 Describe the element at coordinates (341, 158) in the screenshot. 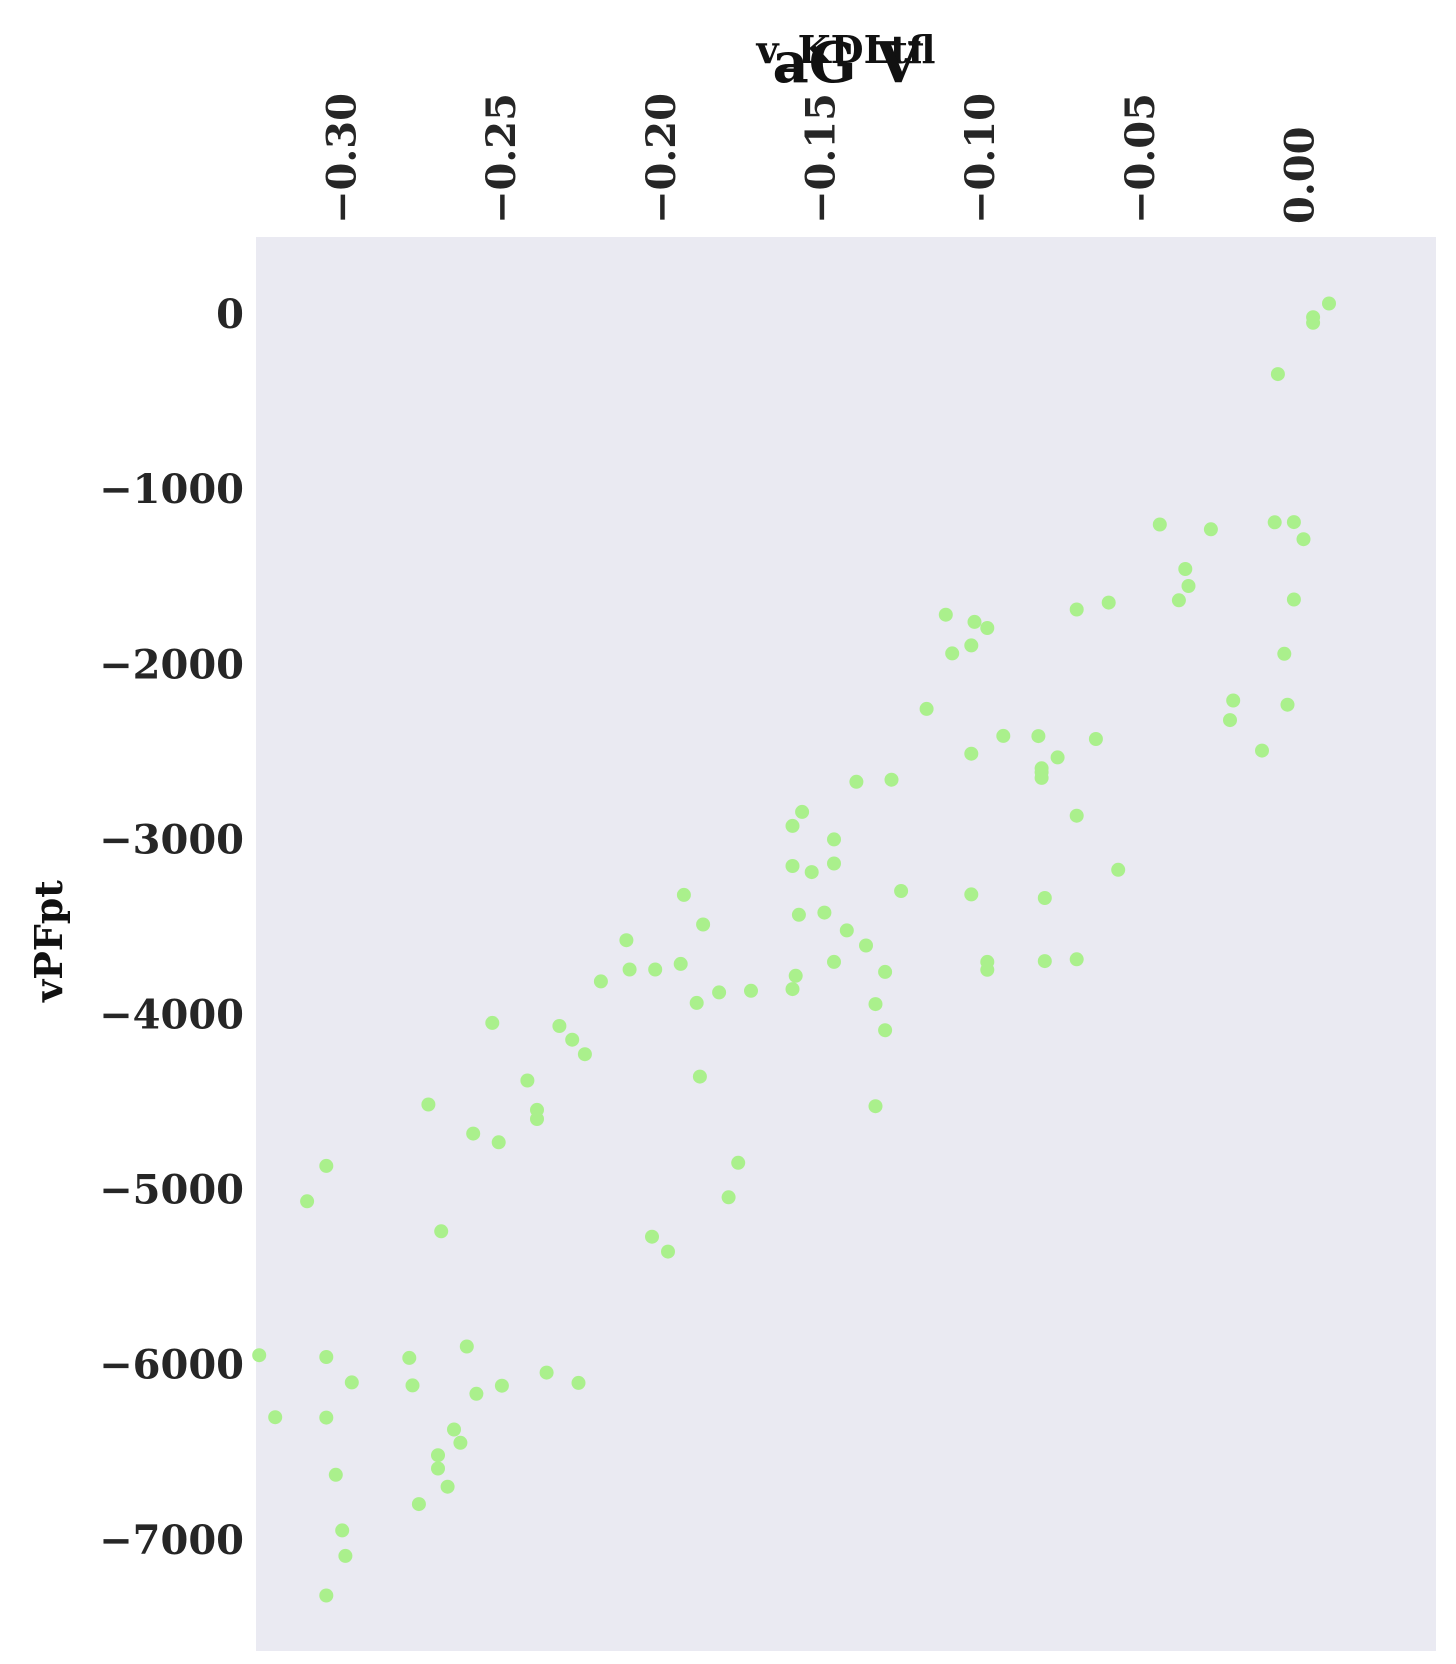

I see `x-tick-label: −0.30` at that location.